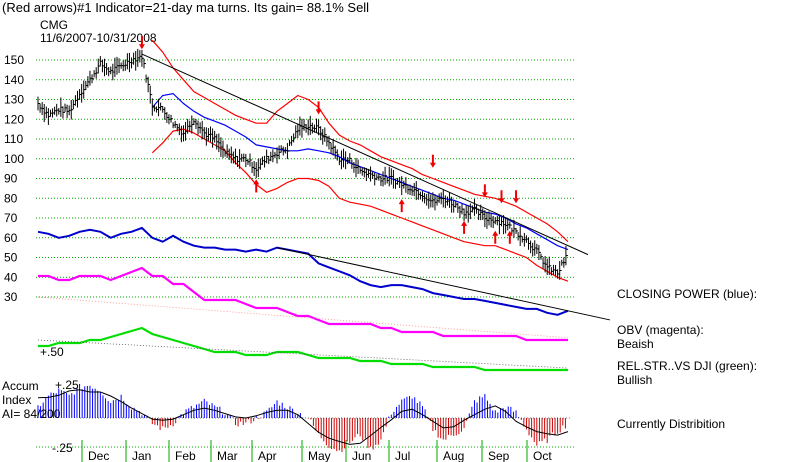 The image size is (800, 462). Describe the element at coordinates (256, 182) in the screenshot. I see `buy-arrow-1-head` at that location.